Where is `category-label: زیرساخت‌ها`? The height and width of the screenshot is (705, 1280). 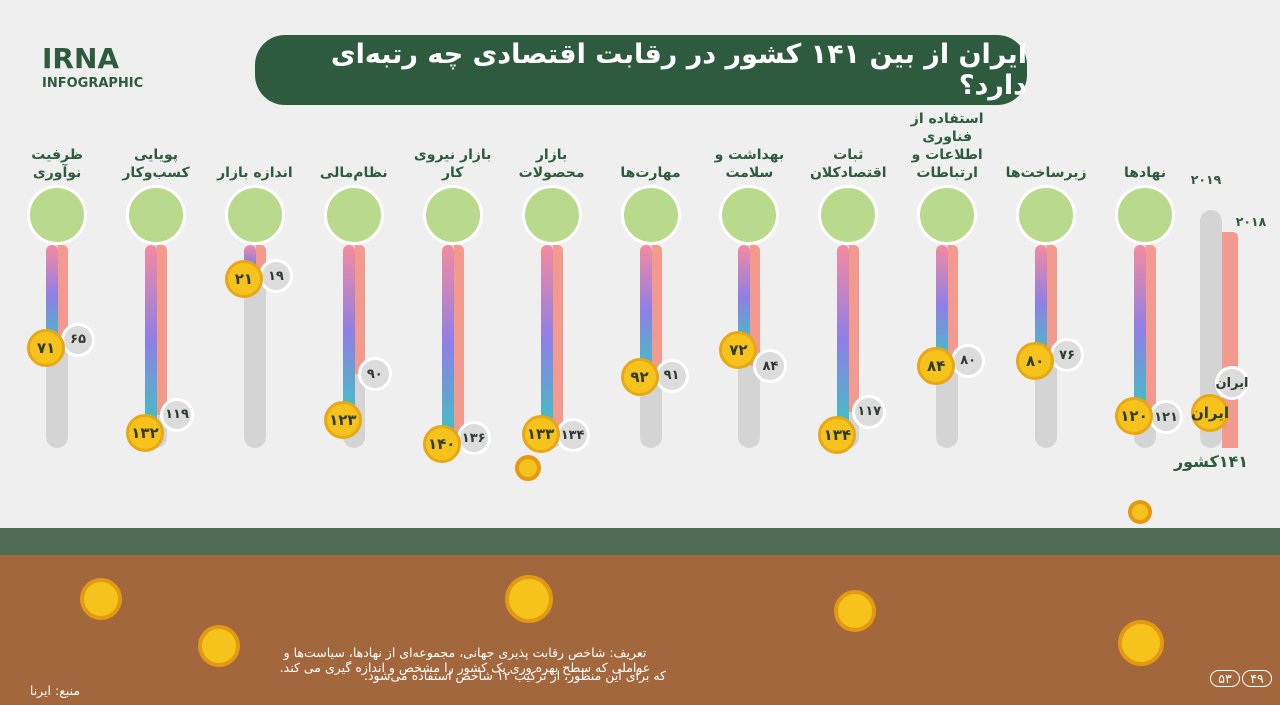 category-label: زیرساخت‌ها is located at coordinates (1046, 173).